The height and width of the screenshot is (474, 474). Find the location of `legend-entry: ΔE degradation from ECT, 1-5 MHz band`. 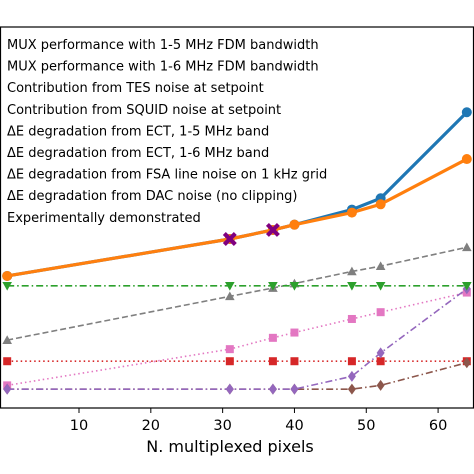

legend-entry: ΔE degradation from ECT, 1-5 MHz band is located at coordinates (138, 131).